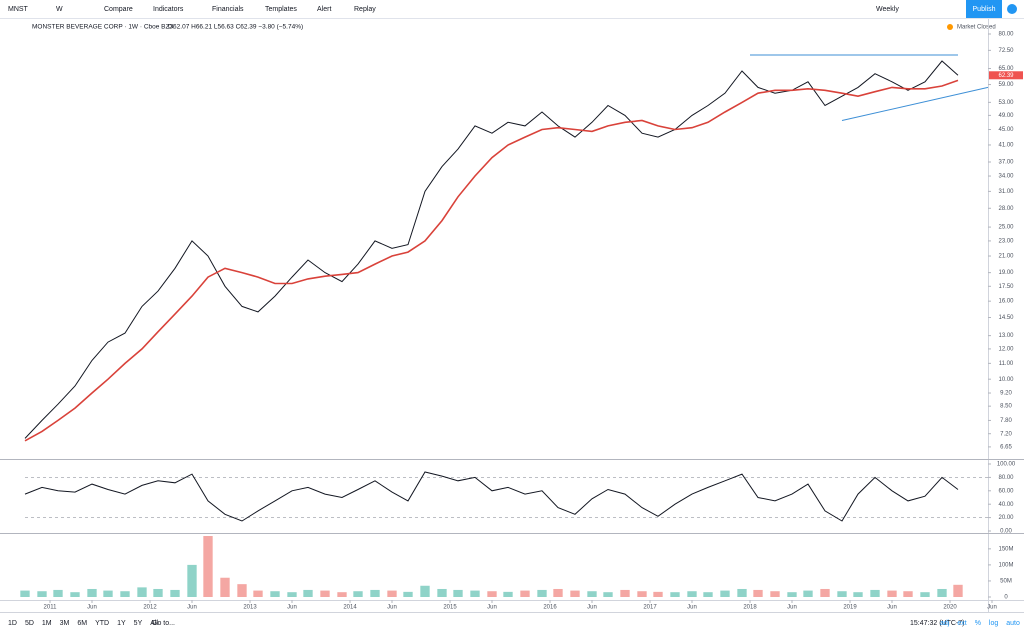 The height and width of the screenshot is (634, 1024). I want to click on tool: Financials, so click(228, 9).